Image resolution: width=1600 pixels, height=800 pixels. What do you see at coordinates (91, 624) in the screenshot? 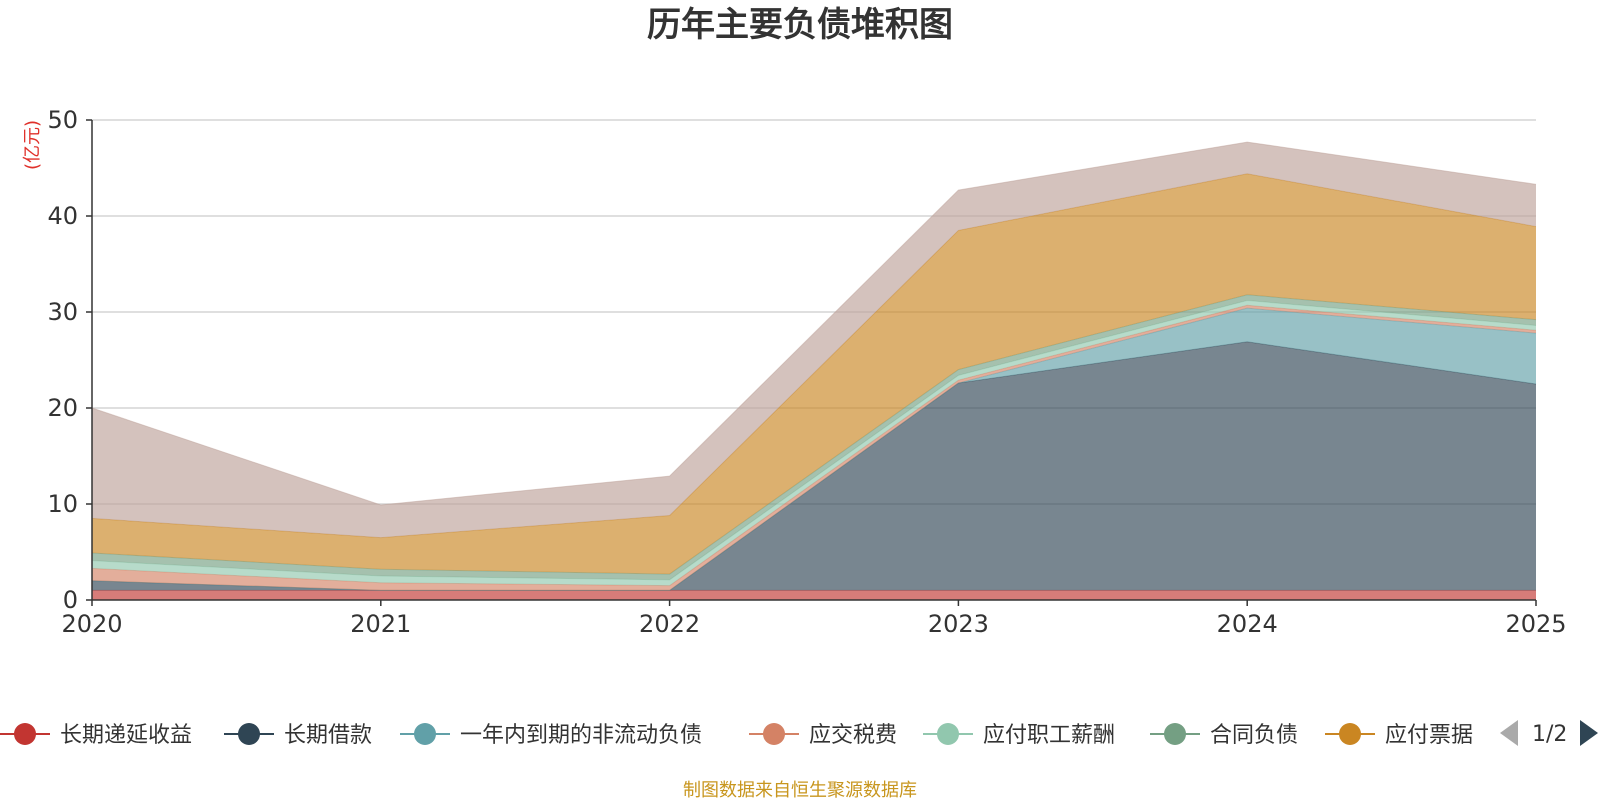
I see `x-tick-label: 2020` at bounding box center [91, 624].